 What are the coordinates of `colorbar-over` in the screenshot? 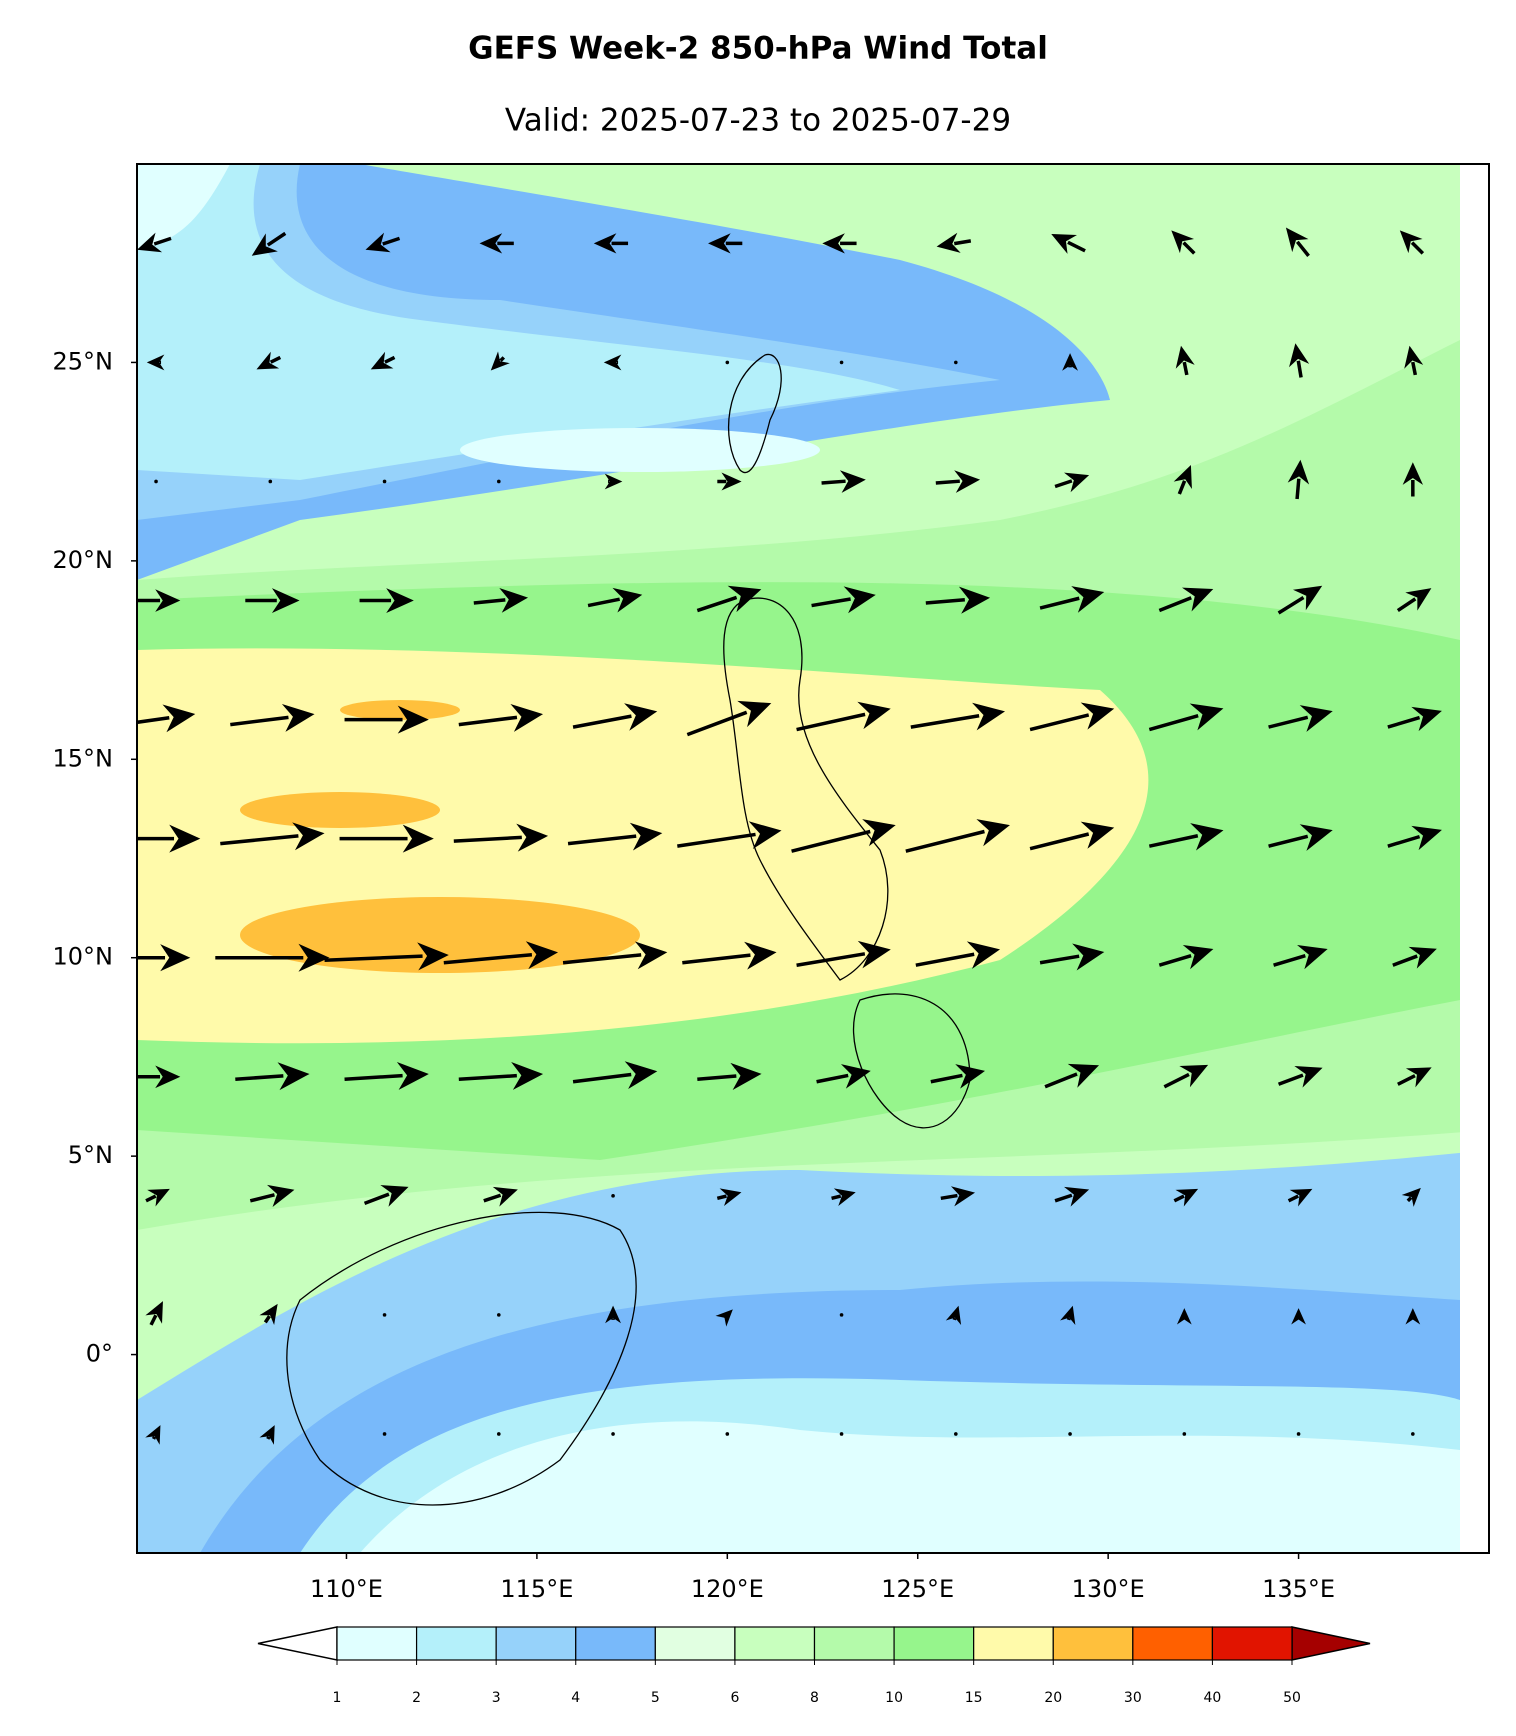 It's located at (1331, 1643).